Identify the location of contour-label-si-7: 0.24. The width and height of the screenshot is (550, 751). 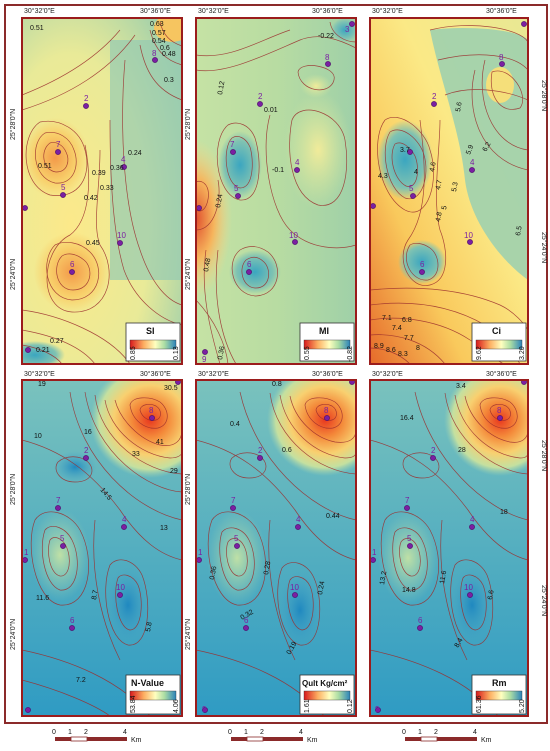
(135, 153).